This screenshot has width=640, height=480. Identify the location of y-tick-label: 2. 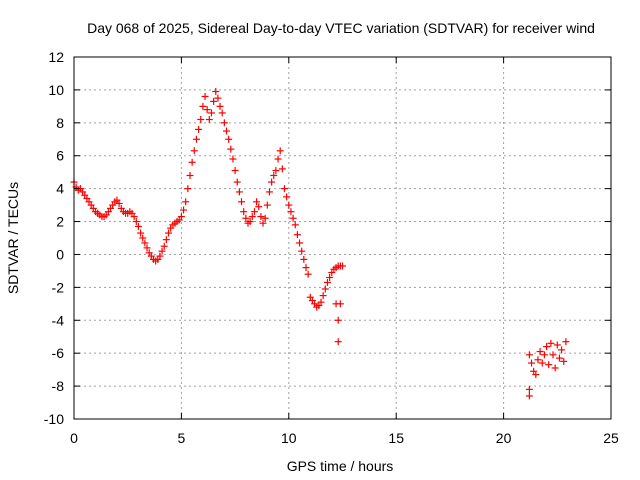
(60, 222).